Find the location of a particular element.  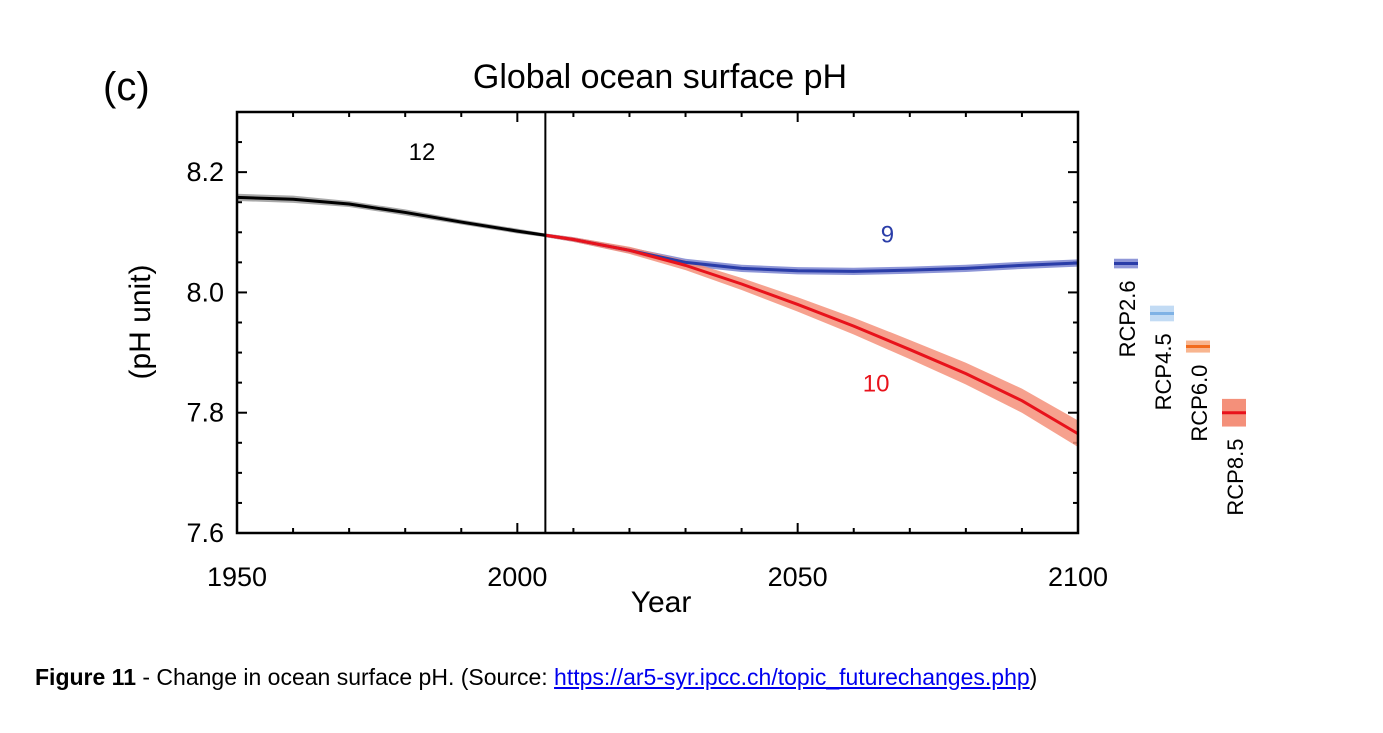

y-tick-label: 7.8 is located at coordinates (205, 413).